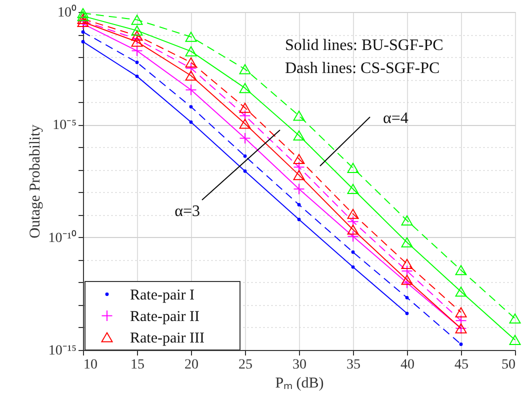 This screenshot has height=411, width=522. What do you see at coordinates (353, 365) in the screenshot?
I see `x-tick-label: 35` at bounding box center [353, 365].